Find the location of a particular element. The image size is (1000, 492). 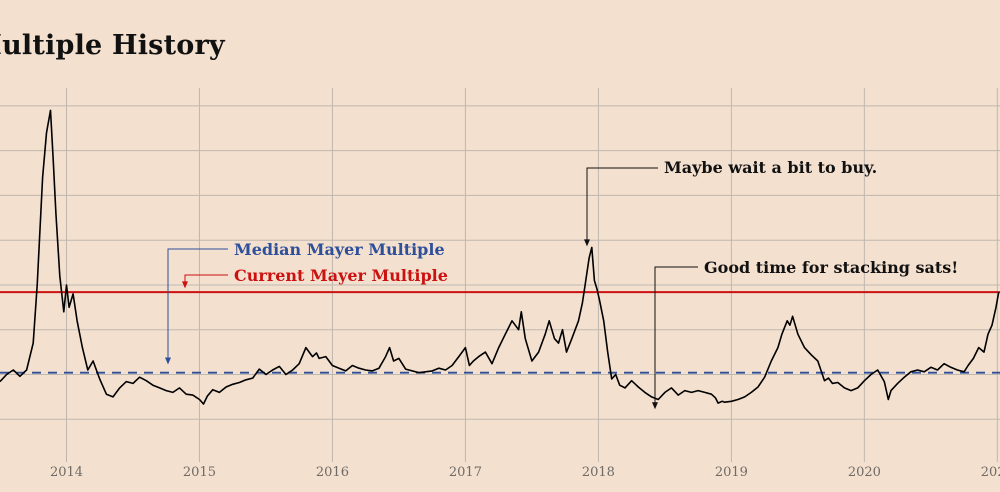

x-tick-label: 2016 is located at coordinates (332, 472).